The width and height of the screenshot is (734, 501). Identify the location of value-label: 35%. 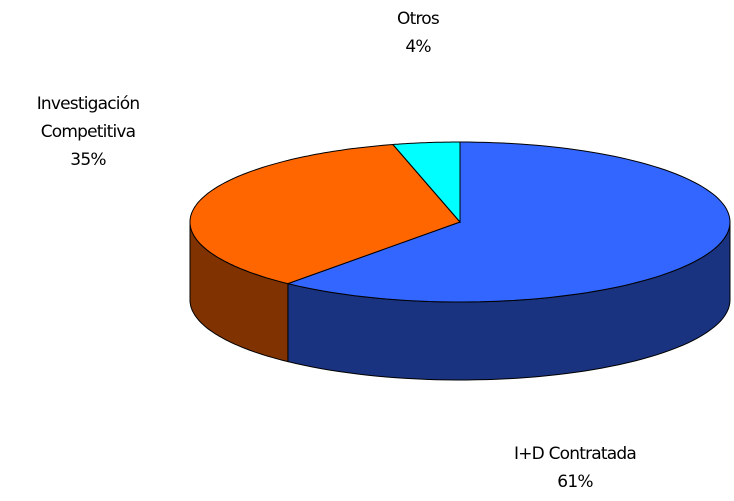
(88, 160).